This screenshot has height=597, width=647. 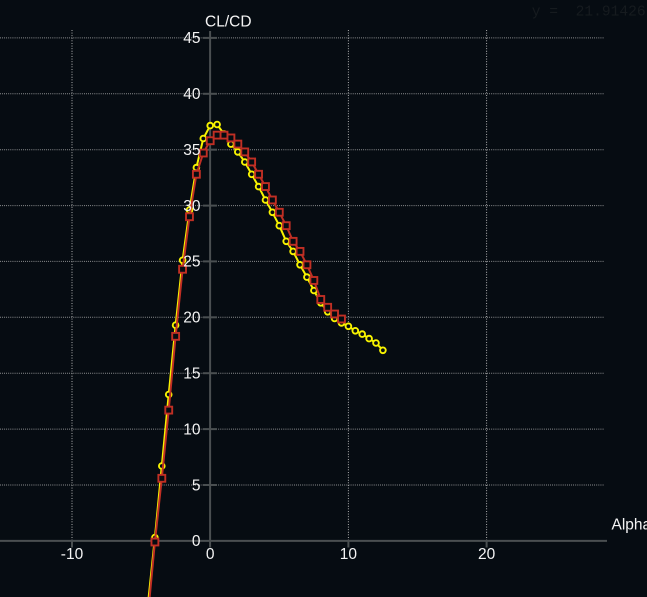 What do you see at coordinates (196, 485) in the screenshot?
I see `svg-text: 5` at bounding box center [196, 485].